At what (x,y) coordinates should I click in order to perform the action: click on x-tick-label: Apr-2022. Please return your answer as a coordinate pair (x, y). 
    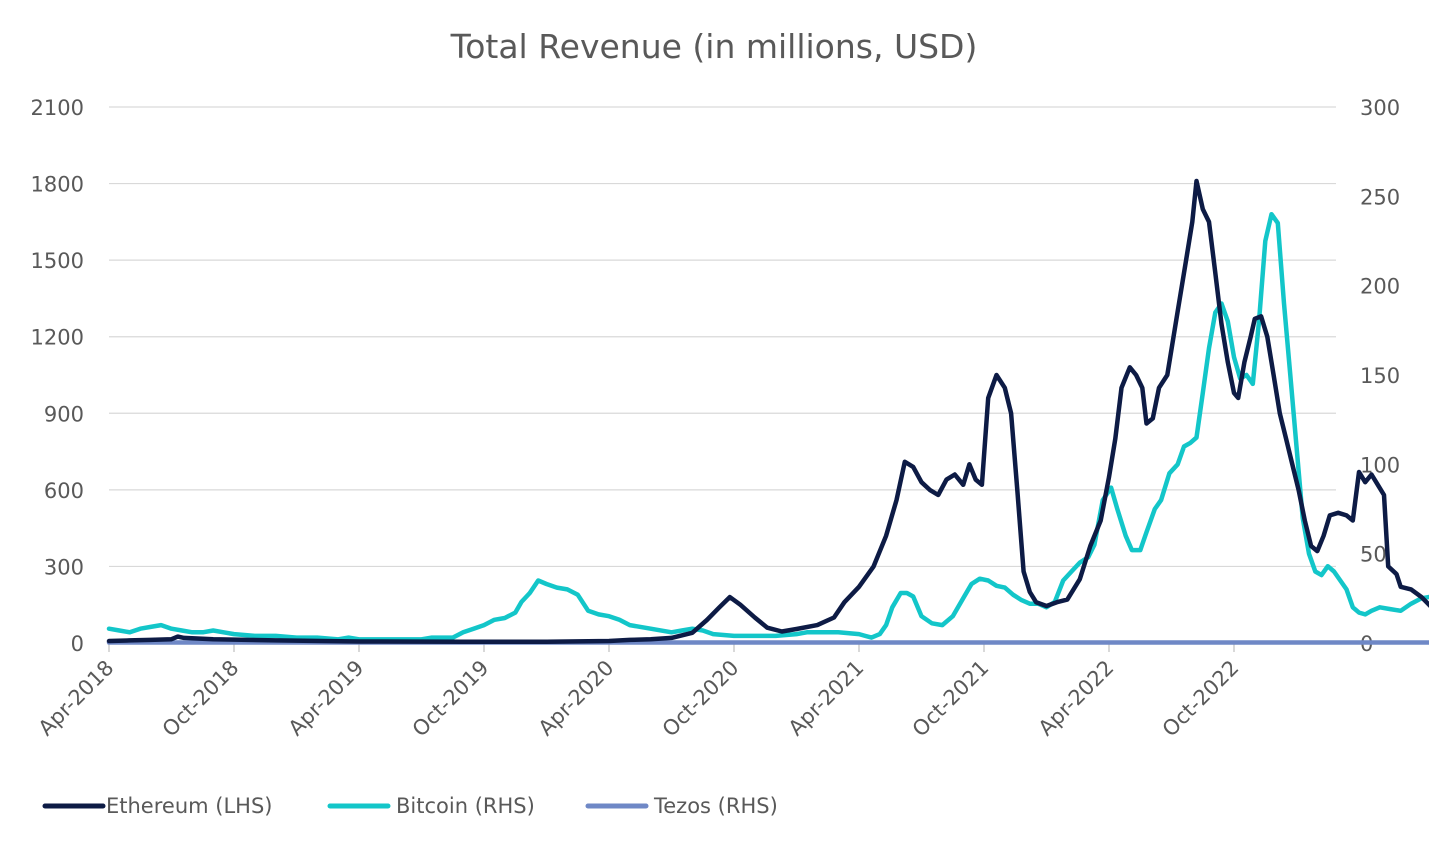
    Looking at the image, I should click on (1076, 698).